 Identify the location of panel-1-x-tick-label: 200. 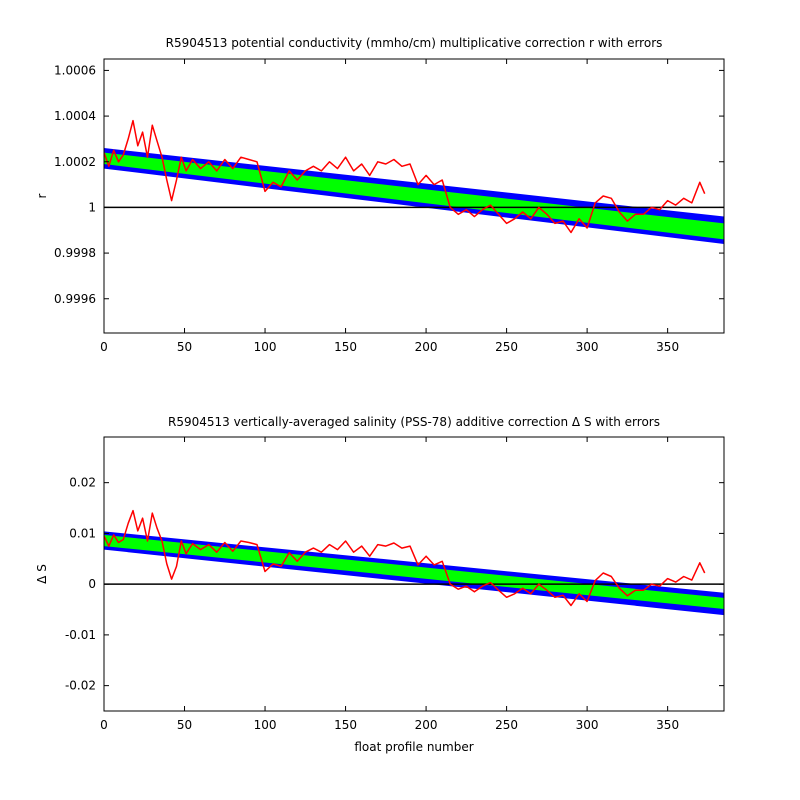
(426, 347).